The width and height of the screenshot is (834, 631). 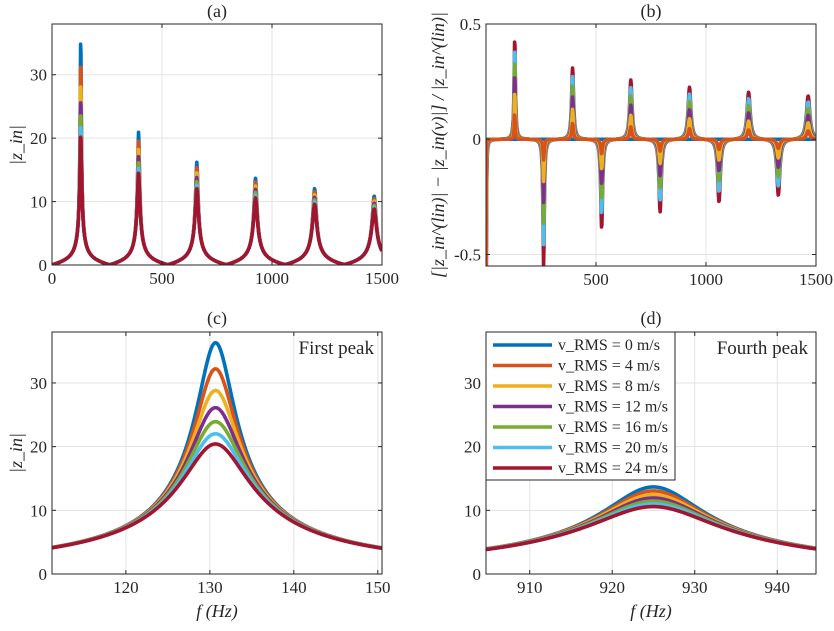 I want to click on x-tick-label: 120, so click(x=126, y=587).